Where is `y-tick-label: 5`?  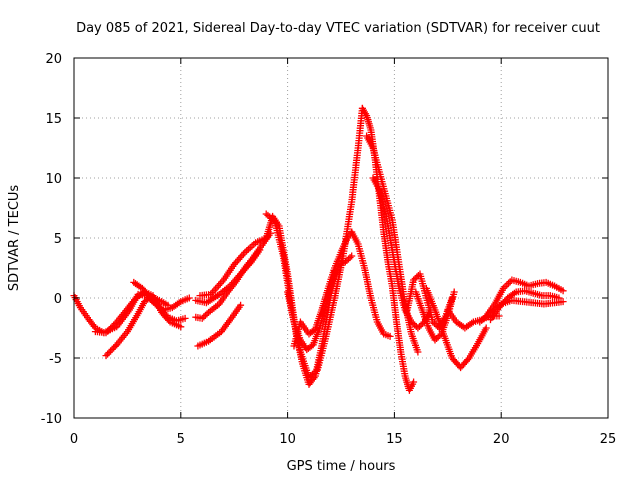
y-tick-label: 5 is located at coordinates (58, 239).